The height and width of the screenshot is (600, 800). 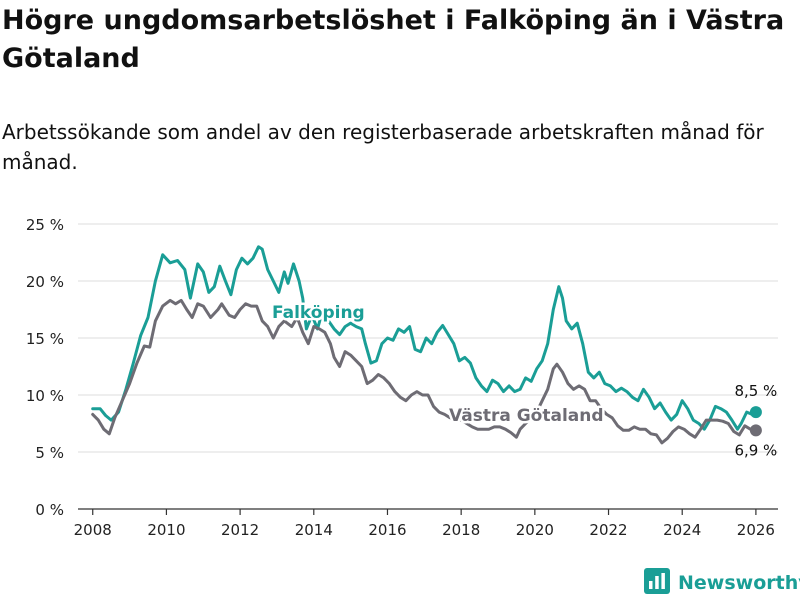 I want to click on svg-text: Falköping, so click(x=318, y=313).